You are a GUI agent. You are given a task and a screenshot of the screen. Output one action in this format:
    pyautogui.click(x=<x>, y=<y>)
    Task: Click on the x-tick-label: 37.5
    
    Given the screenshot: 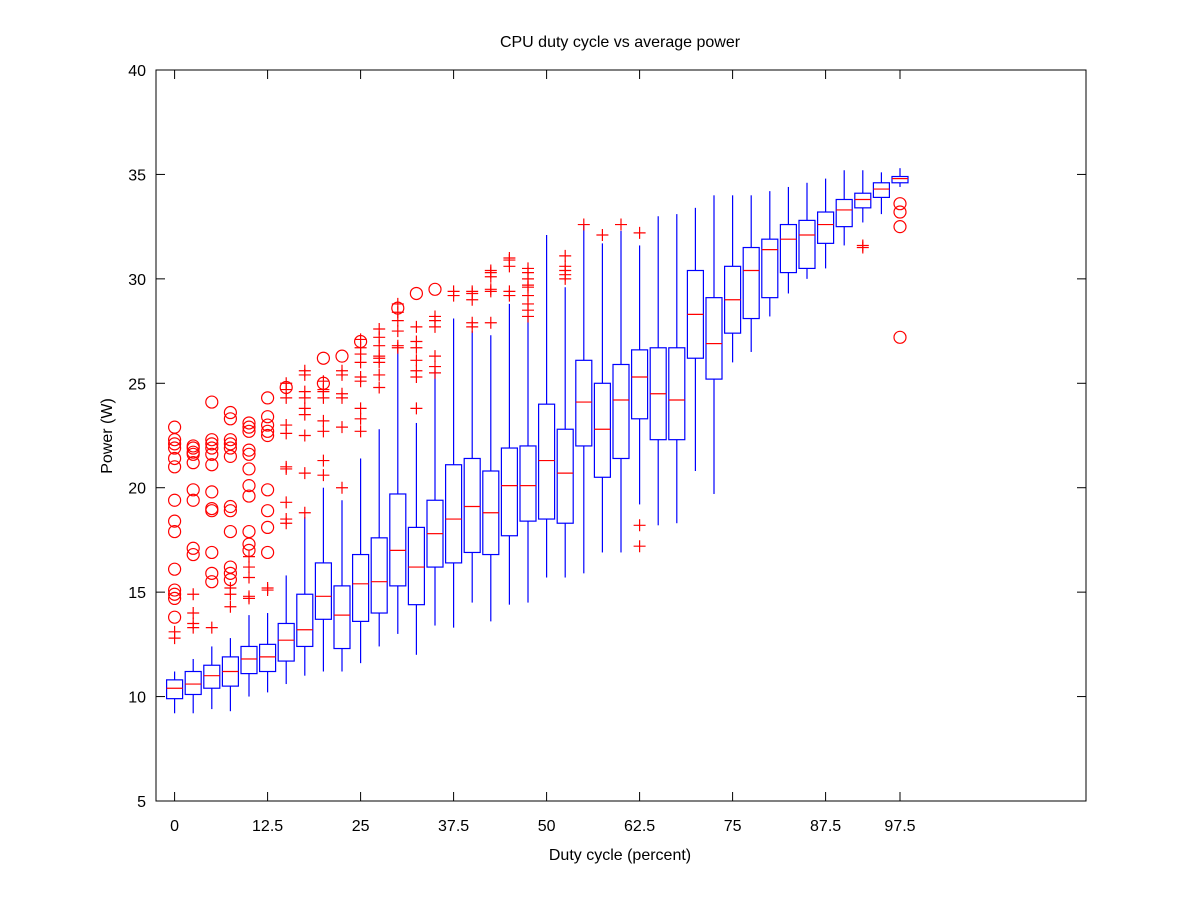 What is the action you would take?
    pyautogui.click(x=453, y=826)
    